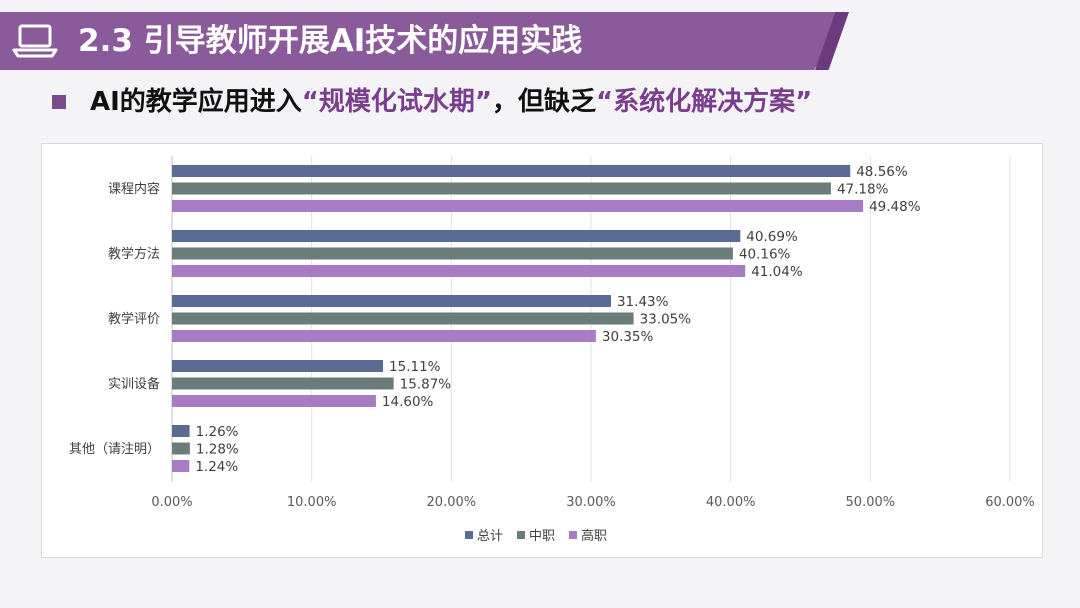 This screenshot has width=1080, height=608. I want to click on data-label: 31.43%, so click(643, 302).